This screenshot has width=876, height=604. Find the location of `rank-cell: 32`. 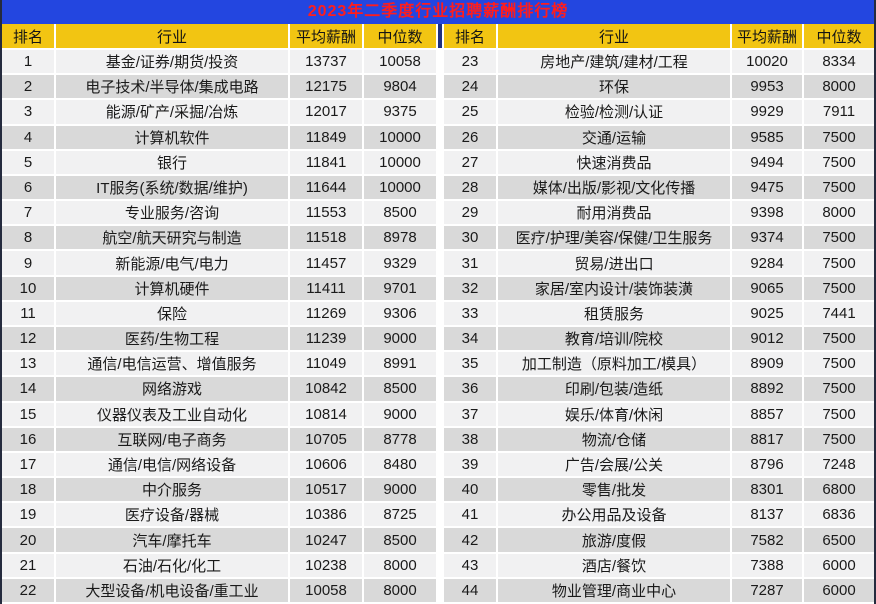

rank-cell: 32 is located at coordinates (470, 288).